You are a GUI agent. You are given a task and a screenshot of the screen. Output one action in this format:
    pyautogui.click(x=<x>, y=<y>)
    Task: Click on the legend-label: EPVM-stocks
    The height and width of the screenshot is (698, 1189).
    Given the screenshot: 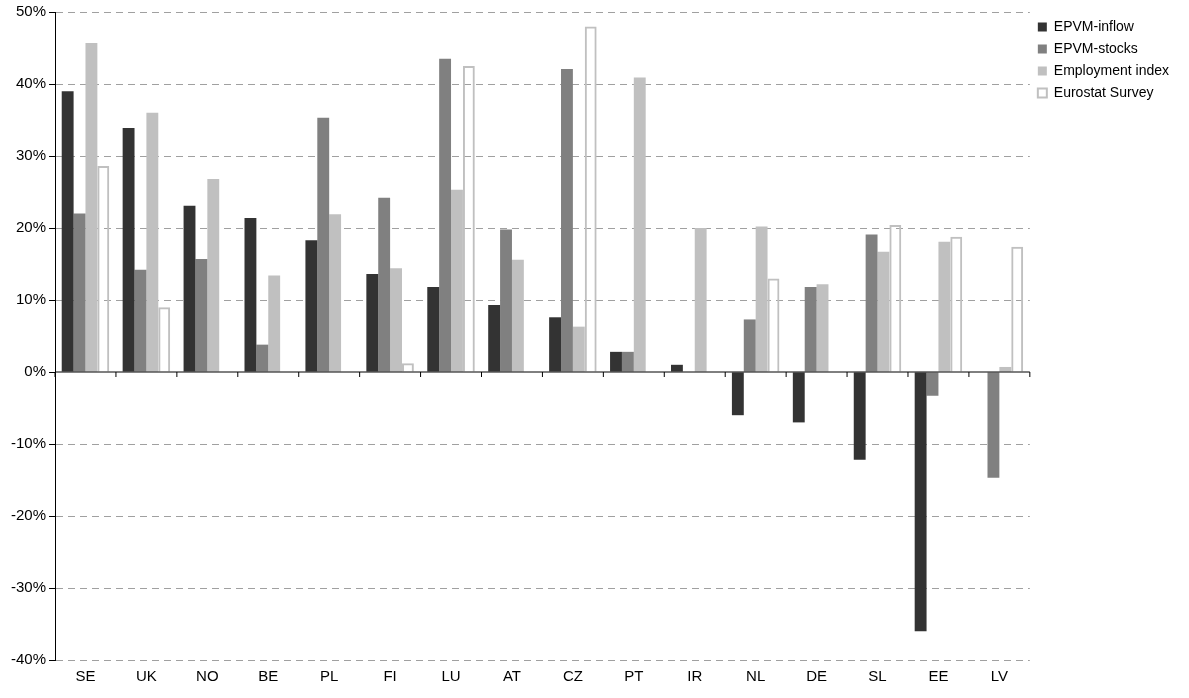 What is the action you would take?
    pyautogui.click(x=1095, y=47)
    